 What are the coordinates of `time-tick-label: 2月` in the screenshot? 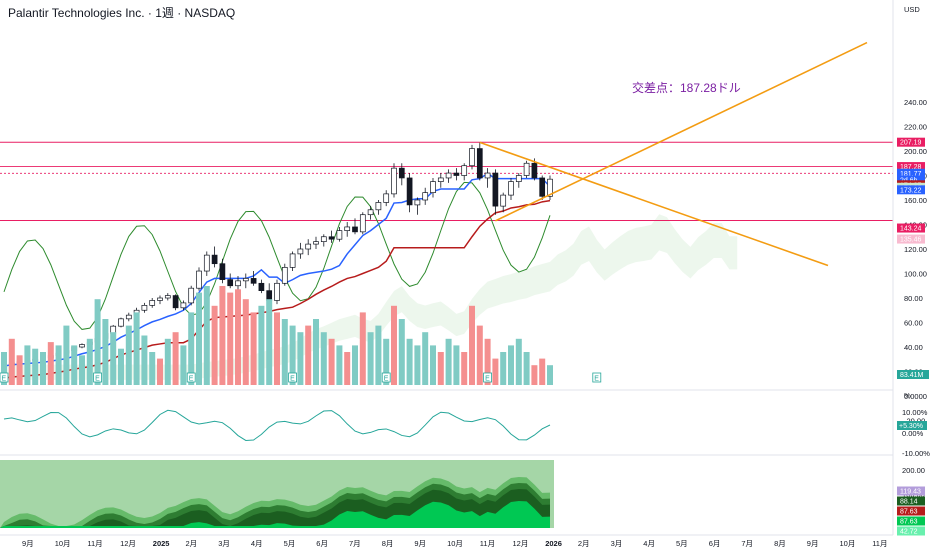 It's located at (584, 543).